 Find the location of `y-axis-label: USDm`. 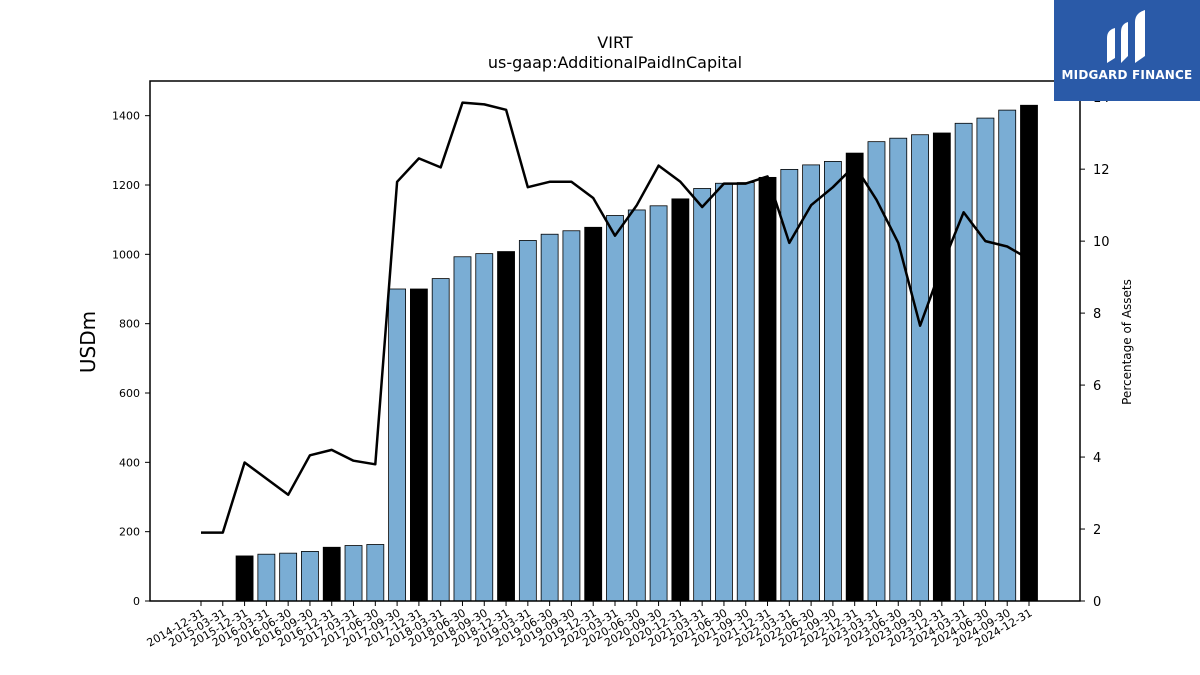

y-axis-label: USDm is located at coordinates (88, 342).